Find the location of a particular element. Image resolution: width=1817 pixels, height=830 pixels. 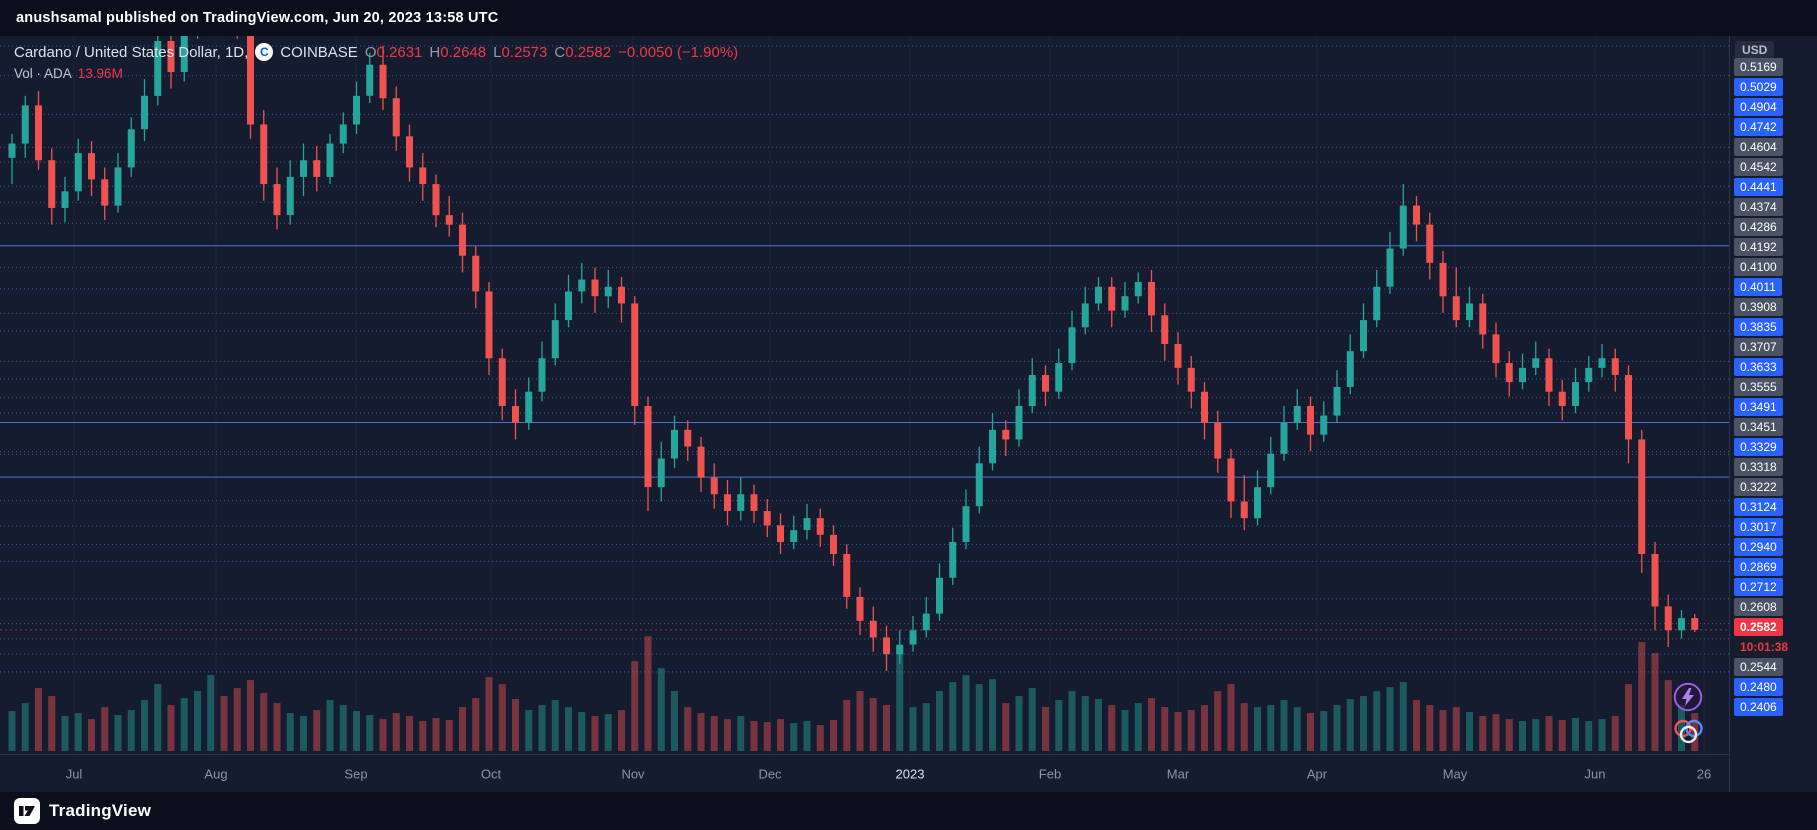

price-level-label: 0.4192 is located at coordinates (1758, 247).